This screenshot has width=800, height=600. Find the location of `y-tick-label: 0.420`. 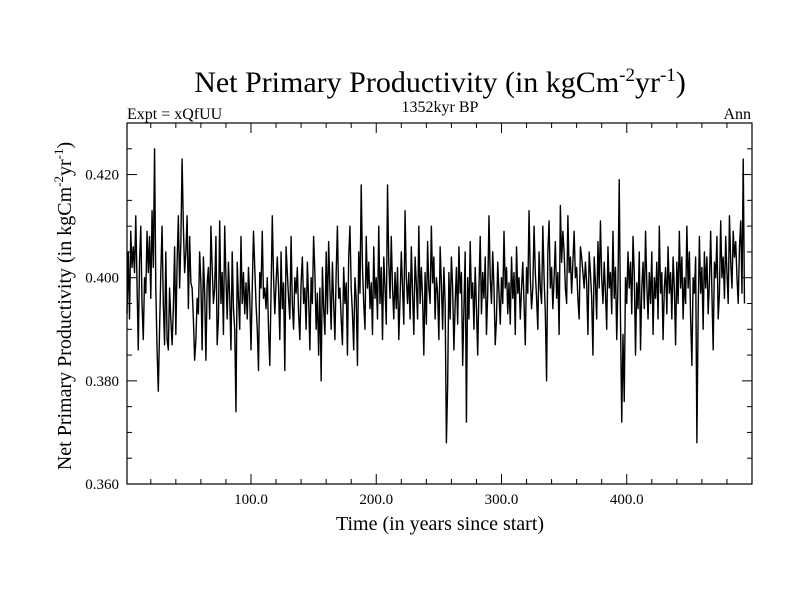

y-tick-label: 0.420 is located at coordinates (102, 176).